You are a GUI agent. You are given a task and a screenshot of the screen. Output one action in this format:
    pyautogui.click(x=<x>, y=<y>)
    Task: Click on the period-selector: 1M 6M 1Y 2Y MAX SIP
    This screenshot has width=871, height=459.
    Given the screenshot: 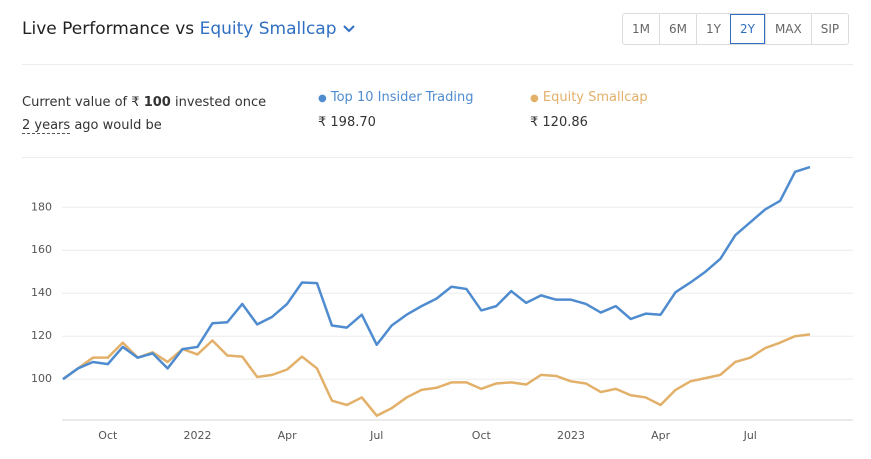 What is the action you would take?
    pyautogui.click(x=736, y=29)
    